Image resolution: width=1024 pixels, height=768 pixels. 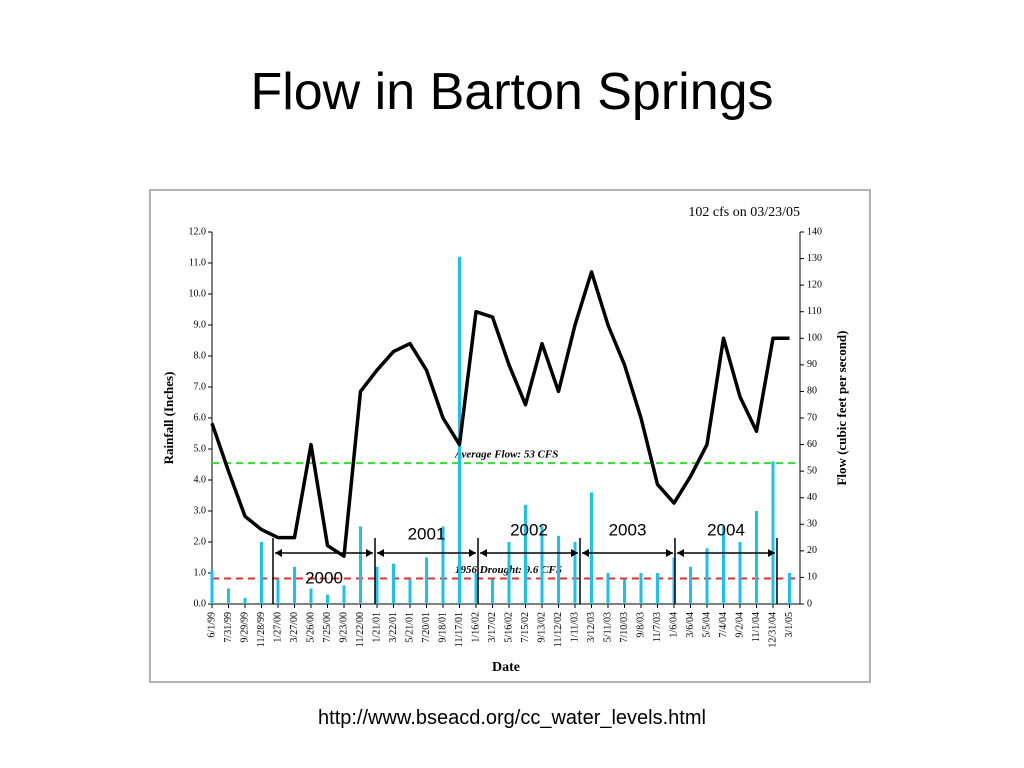 What do you see at coordinates (812, 364) in the screenshot?
I see `y2-tick-label: 90` at bounding box center [812, 364].